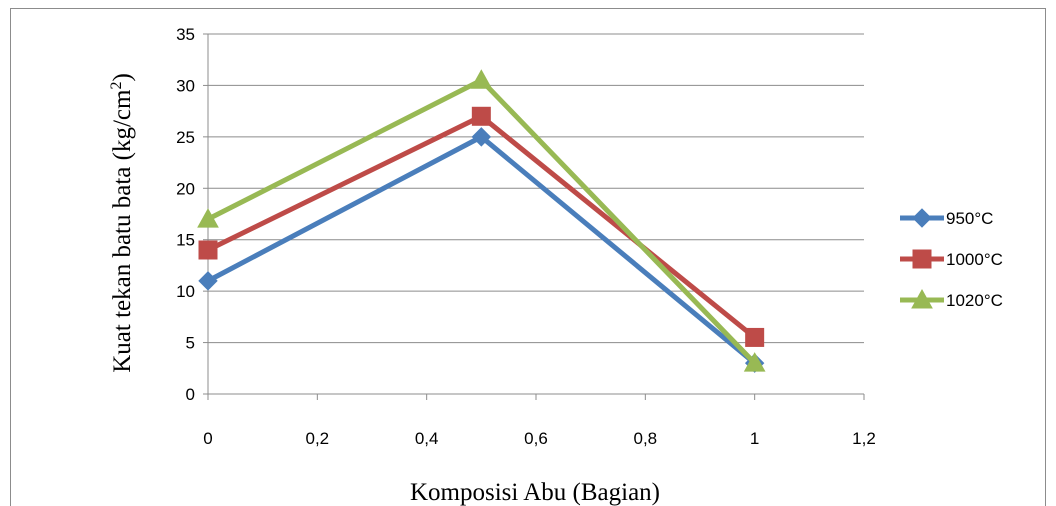  I want to click on legend: 950°C 1000°C 1020°C, so click(951, 259).